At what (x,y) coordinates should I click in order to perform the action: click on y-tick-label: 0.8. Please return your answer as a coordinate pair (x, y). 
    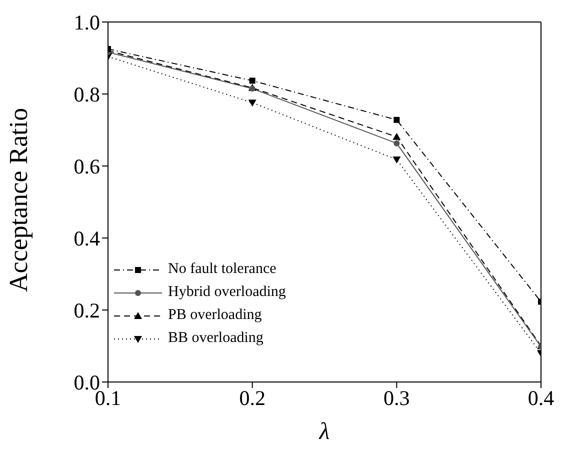
    Looking at the image, I should click on (87, 94).